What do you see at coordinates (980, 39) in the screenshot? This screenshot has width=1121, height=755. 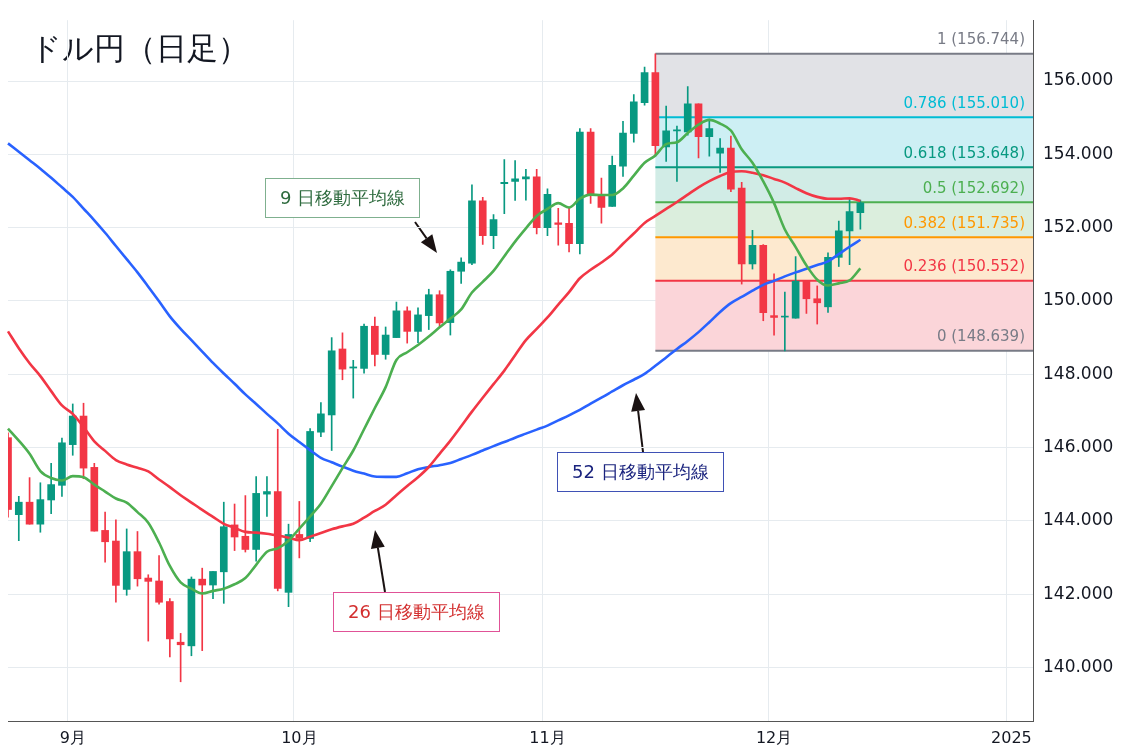 I see `ref-line-label: 1 (156.744)` at bounding box center [980, 39].